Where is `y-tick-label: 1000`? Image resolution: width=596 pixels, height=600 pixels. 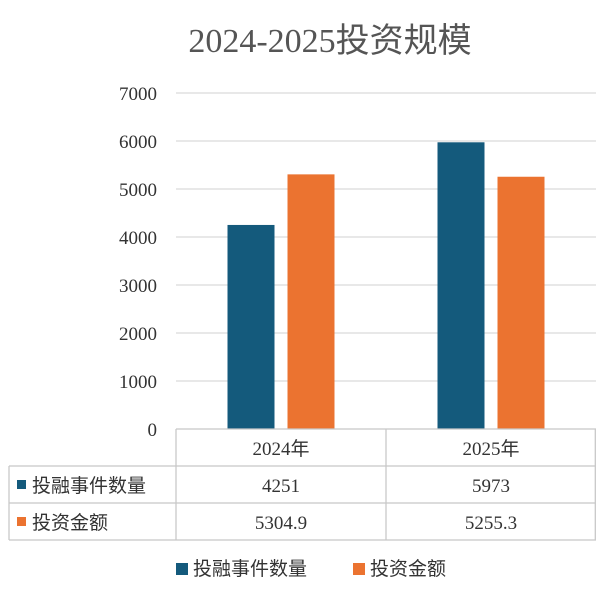
y-tick-label: 1000 is located at coordinates (138, 382).